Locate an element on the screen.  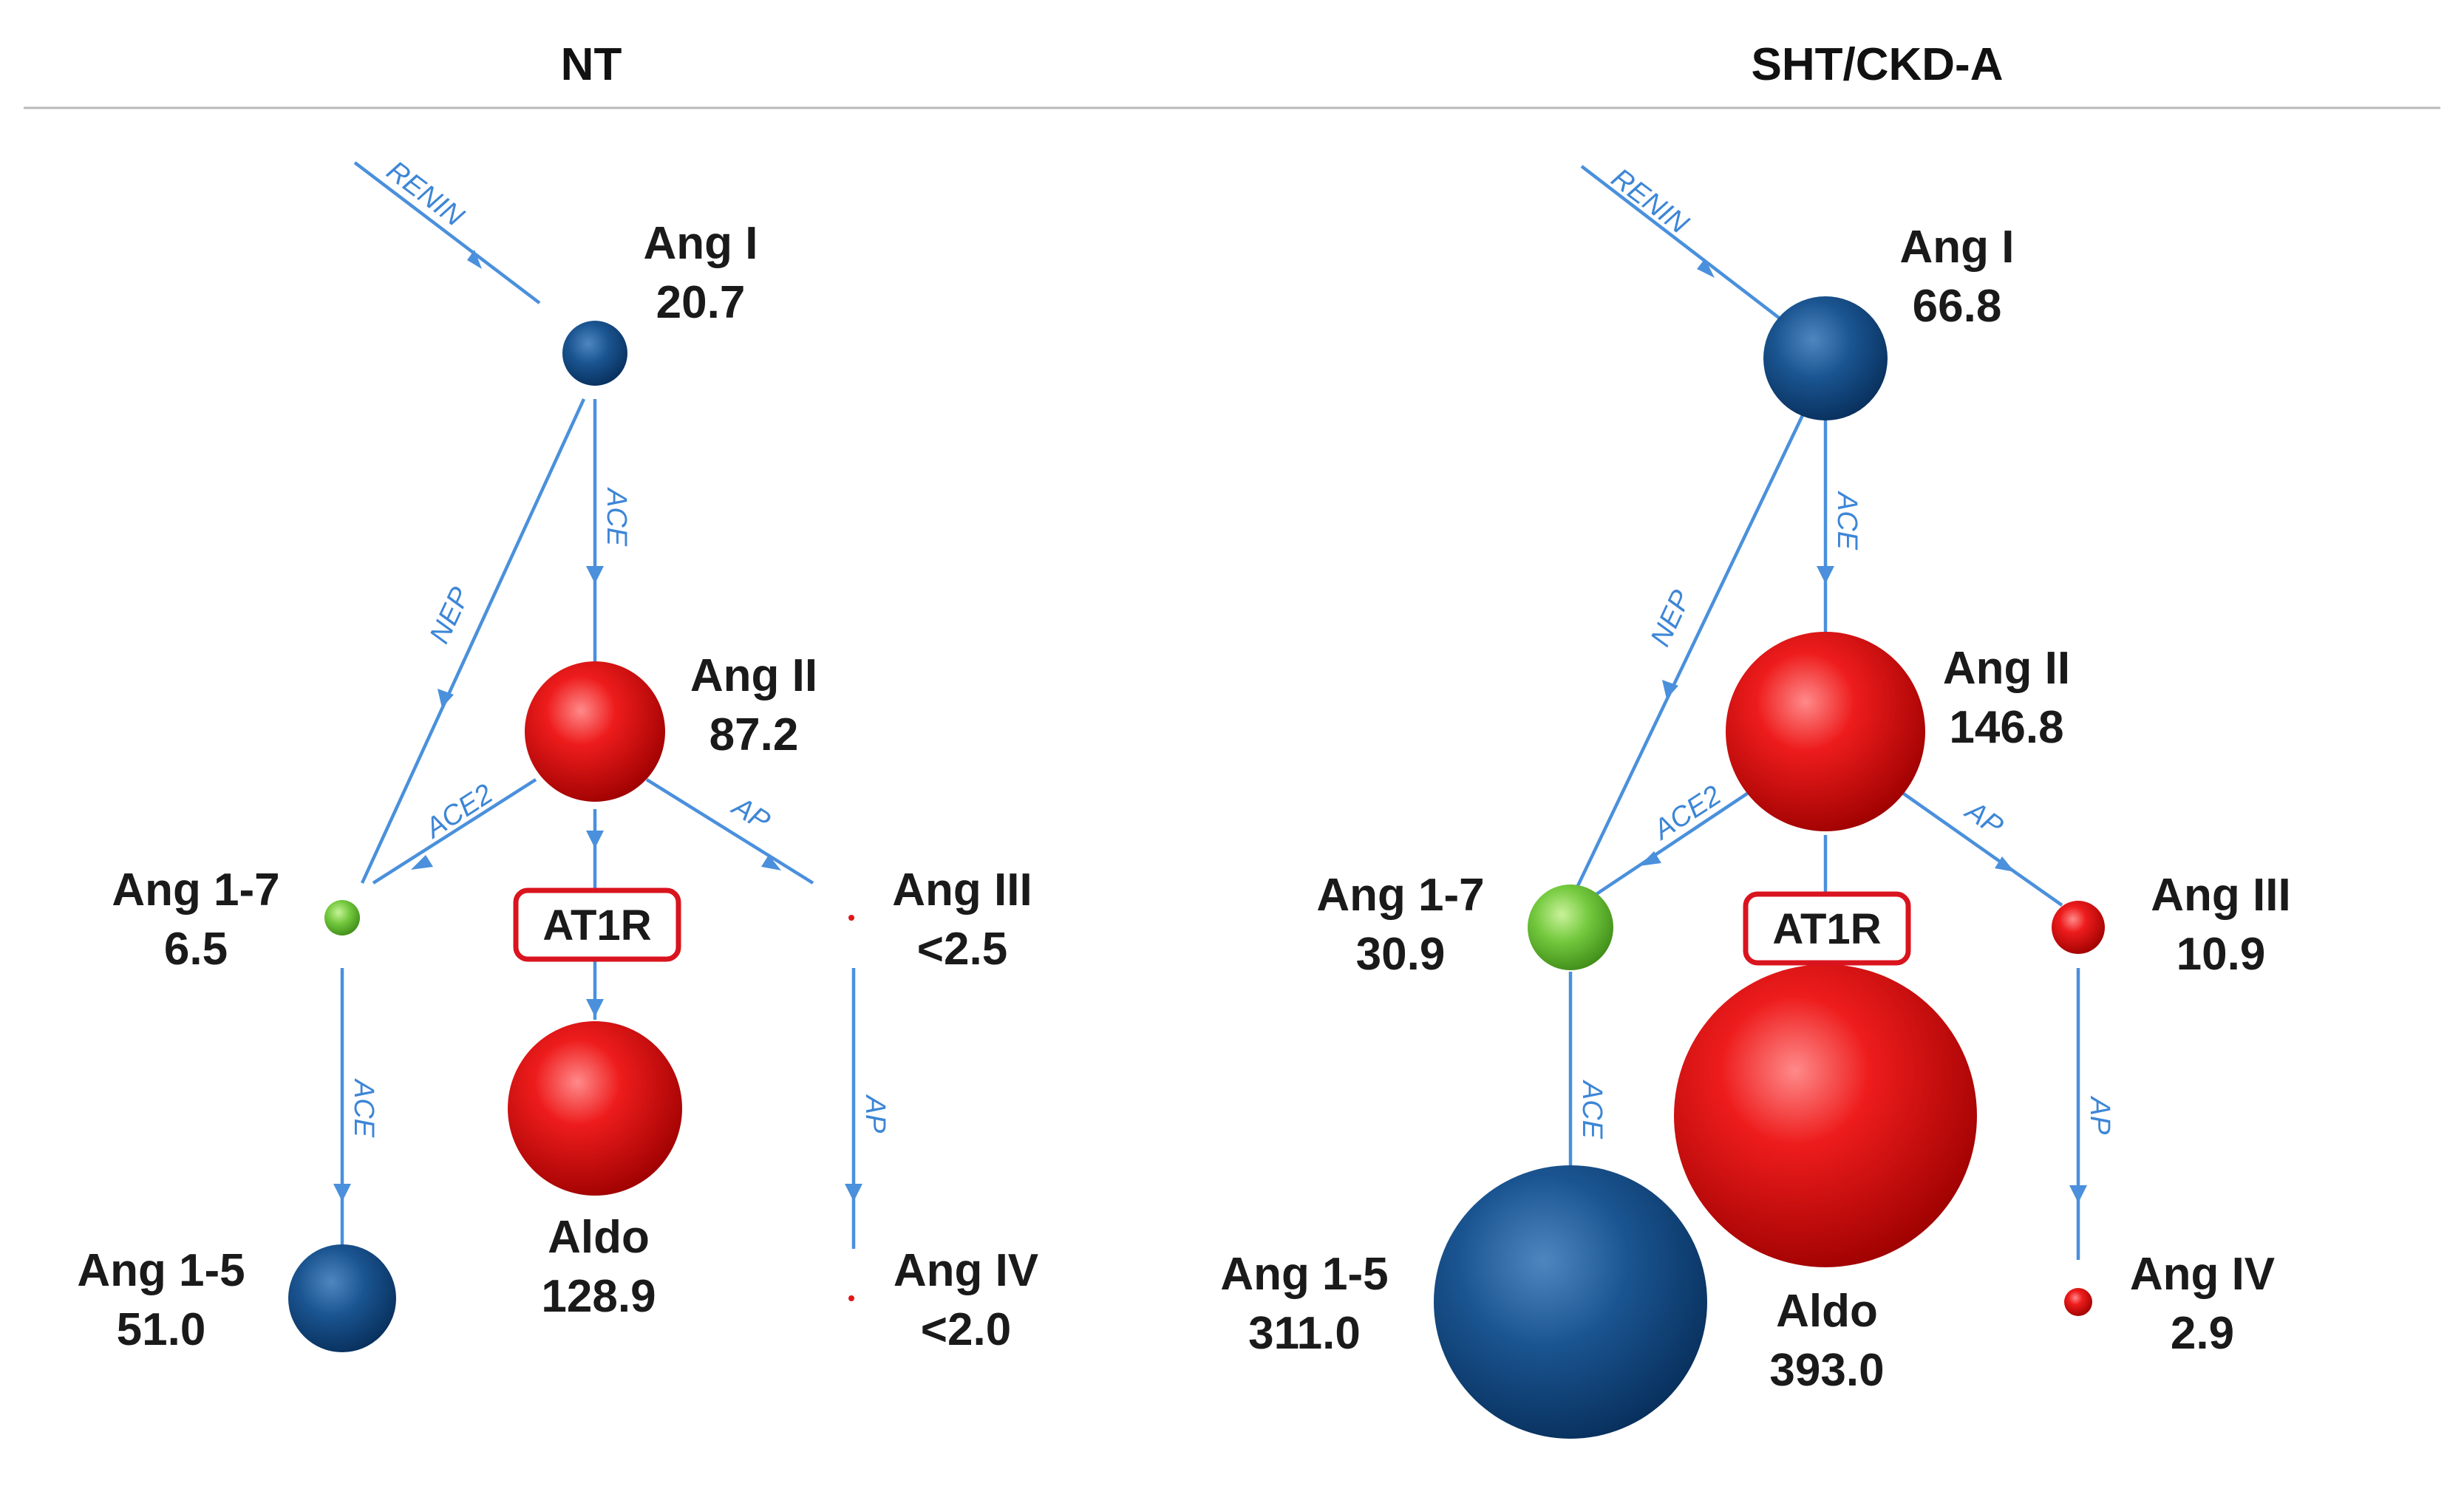
node-ang4-value: <2.0 is located at coordinates (966, 1330).